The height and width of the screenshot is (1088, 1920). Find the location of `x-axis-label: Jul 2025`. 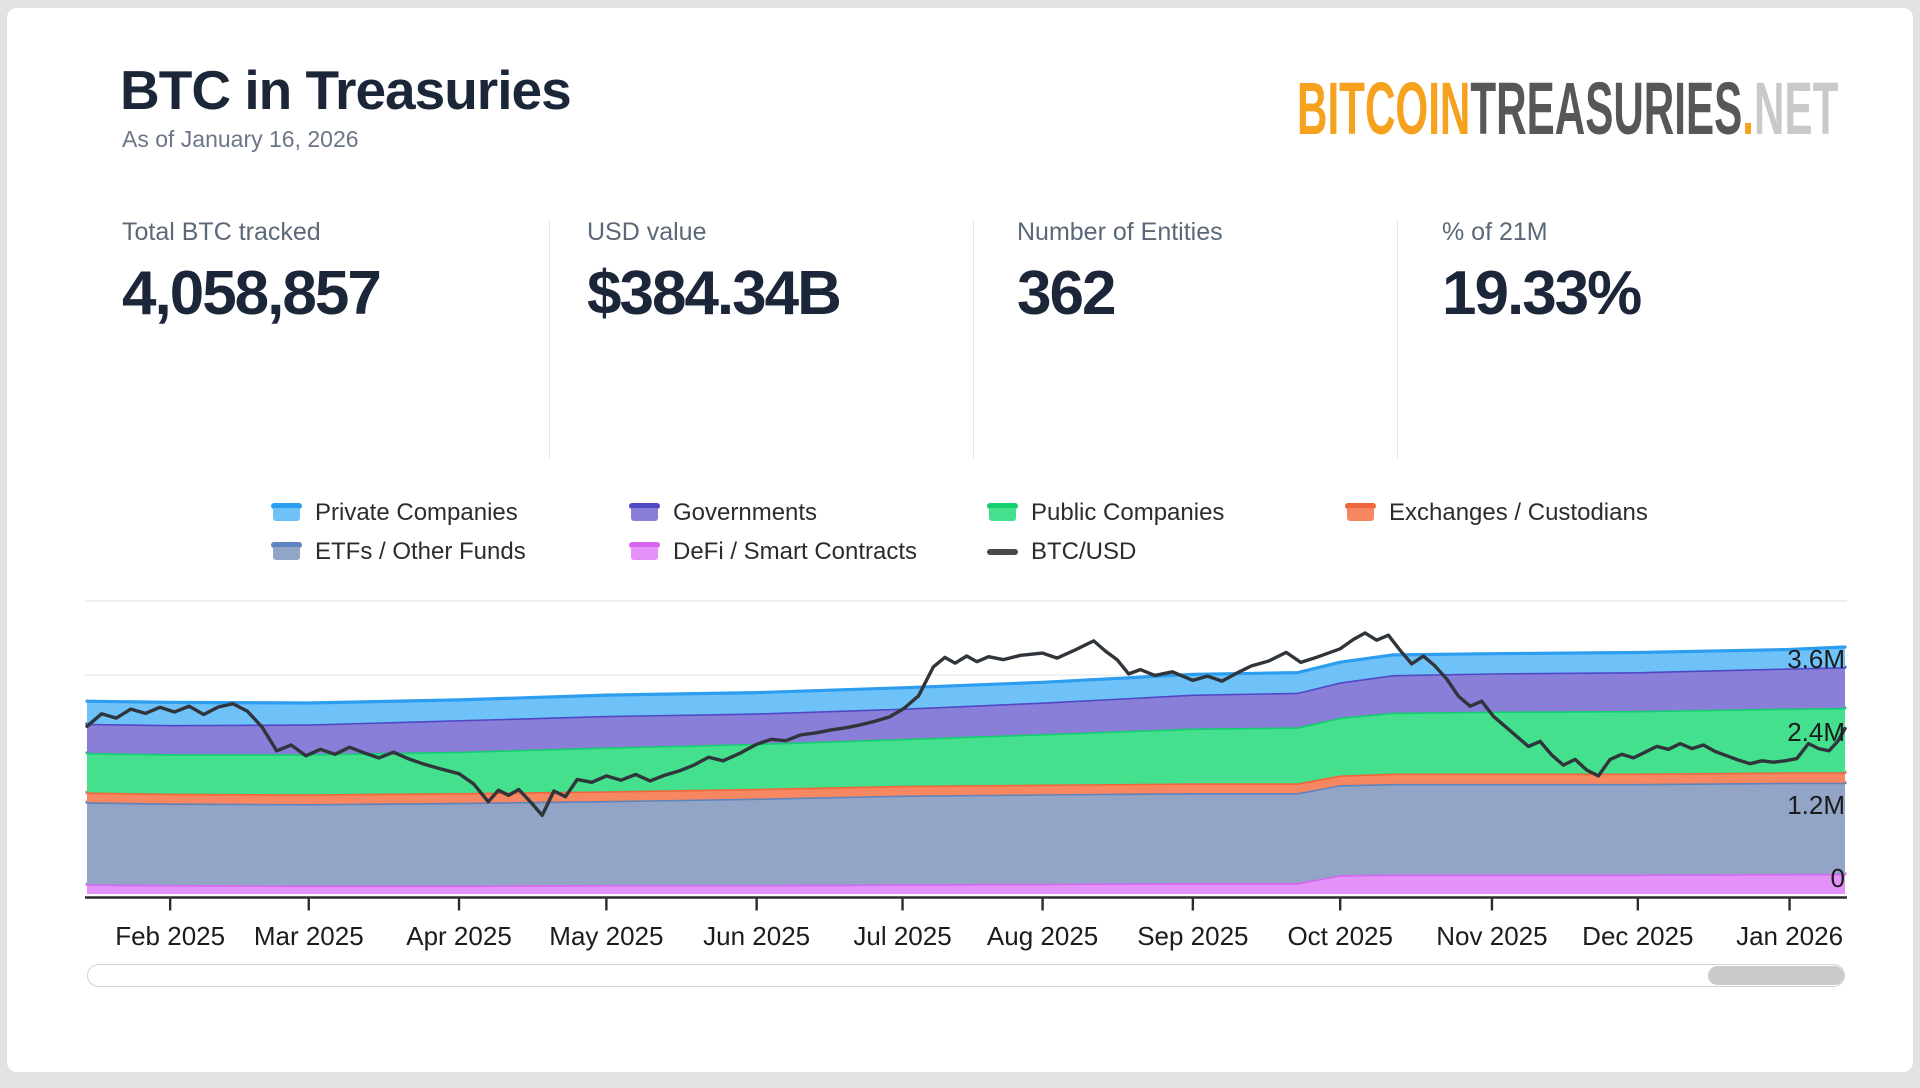

x-axis-label: Jul 2025 is located at coordinates (902, 936).